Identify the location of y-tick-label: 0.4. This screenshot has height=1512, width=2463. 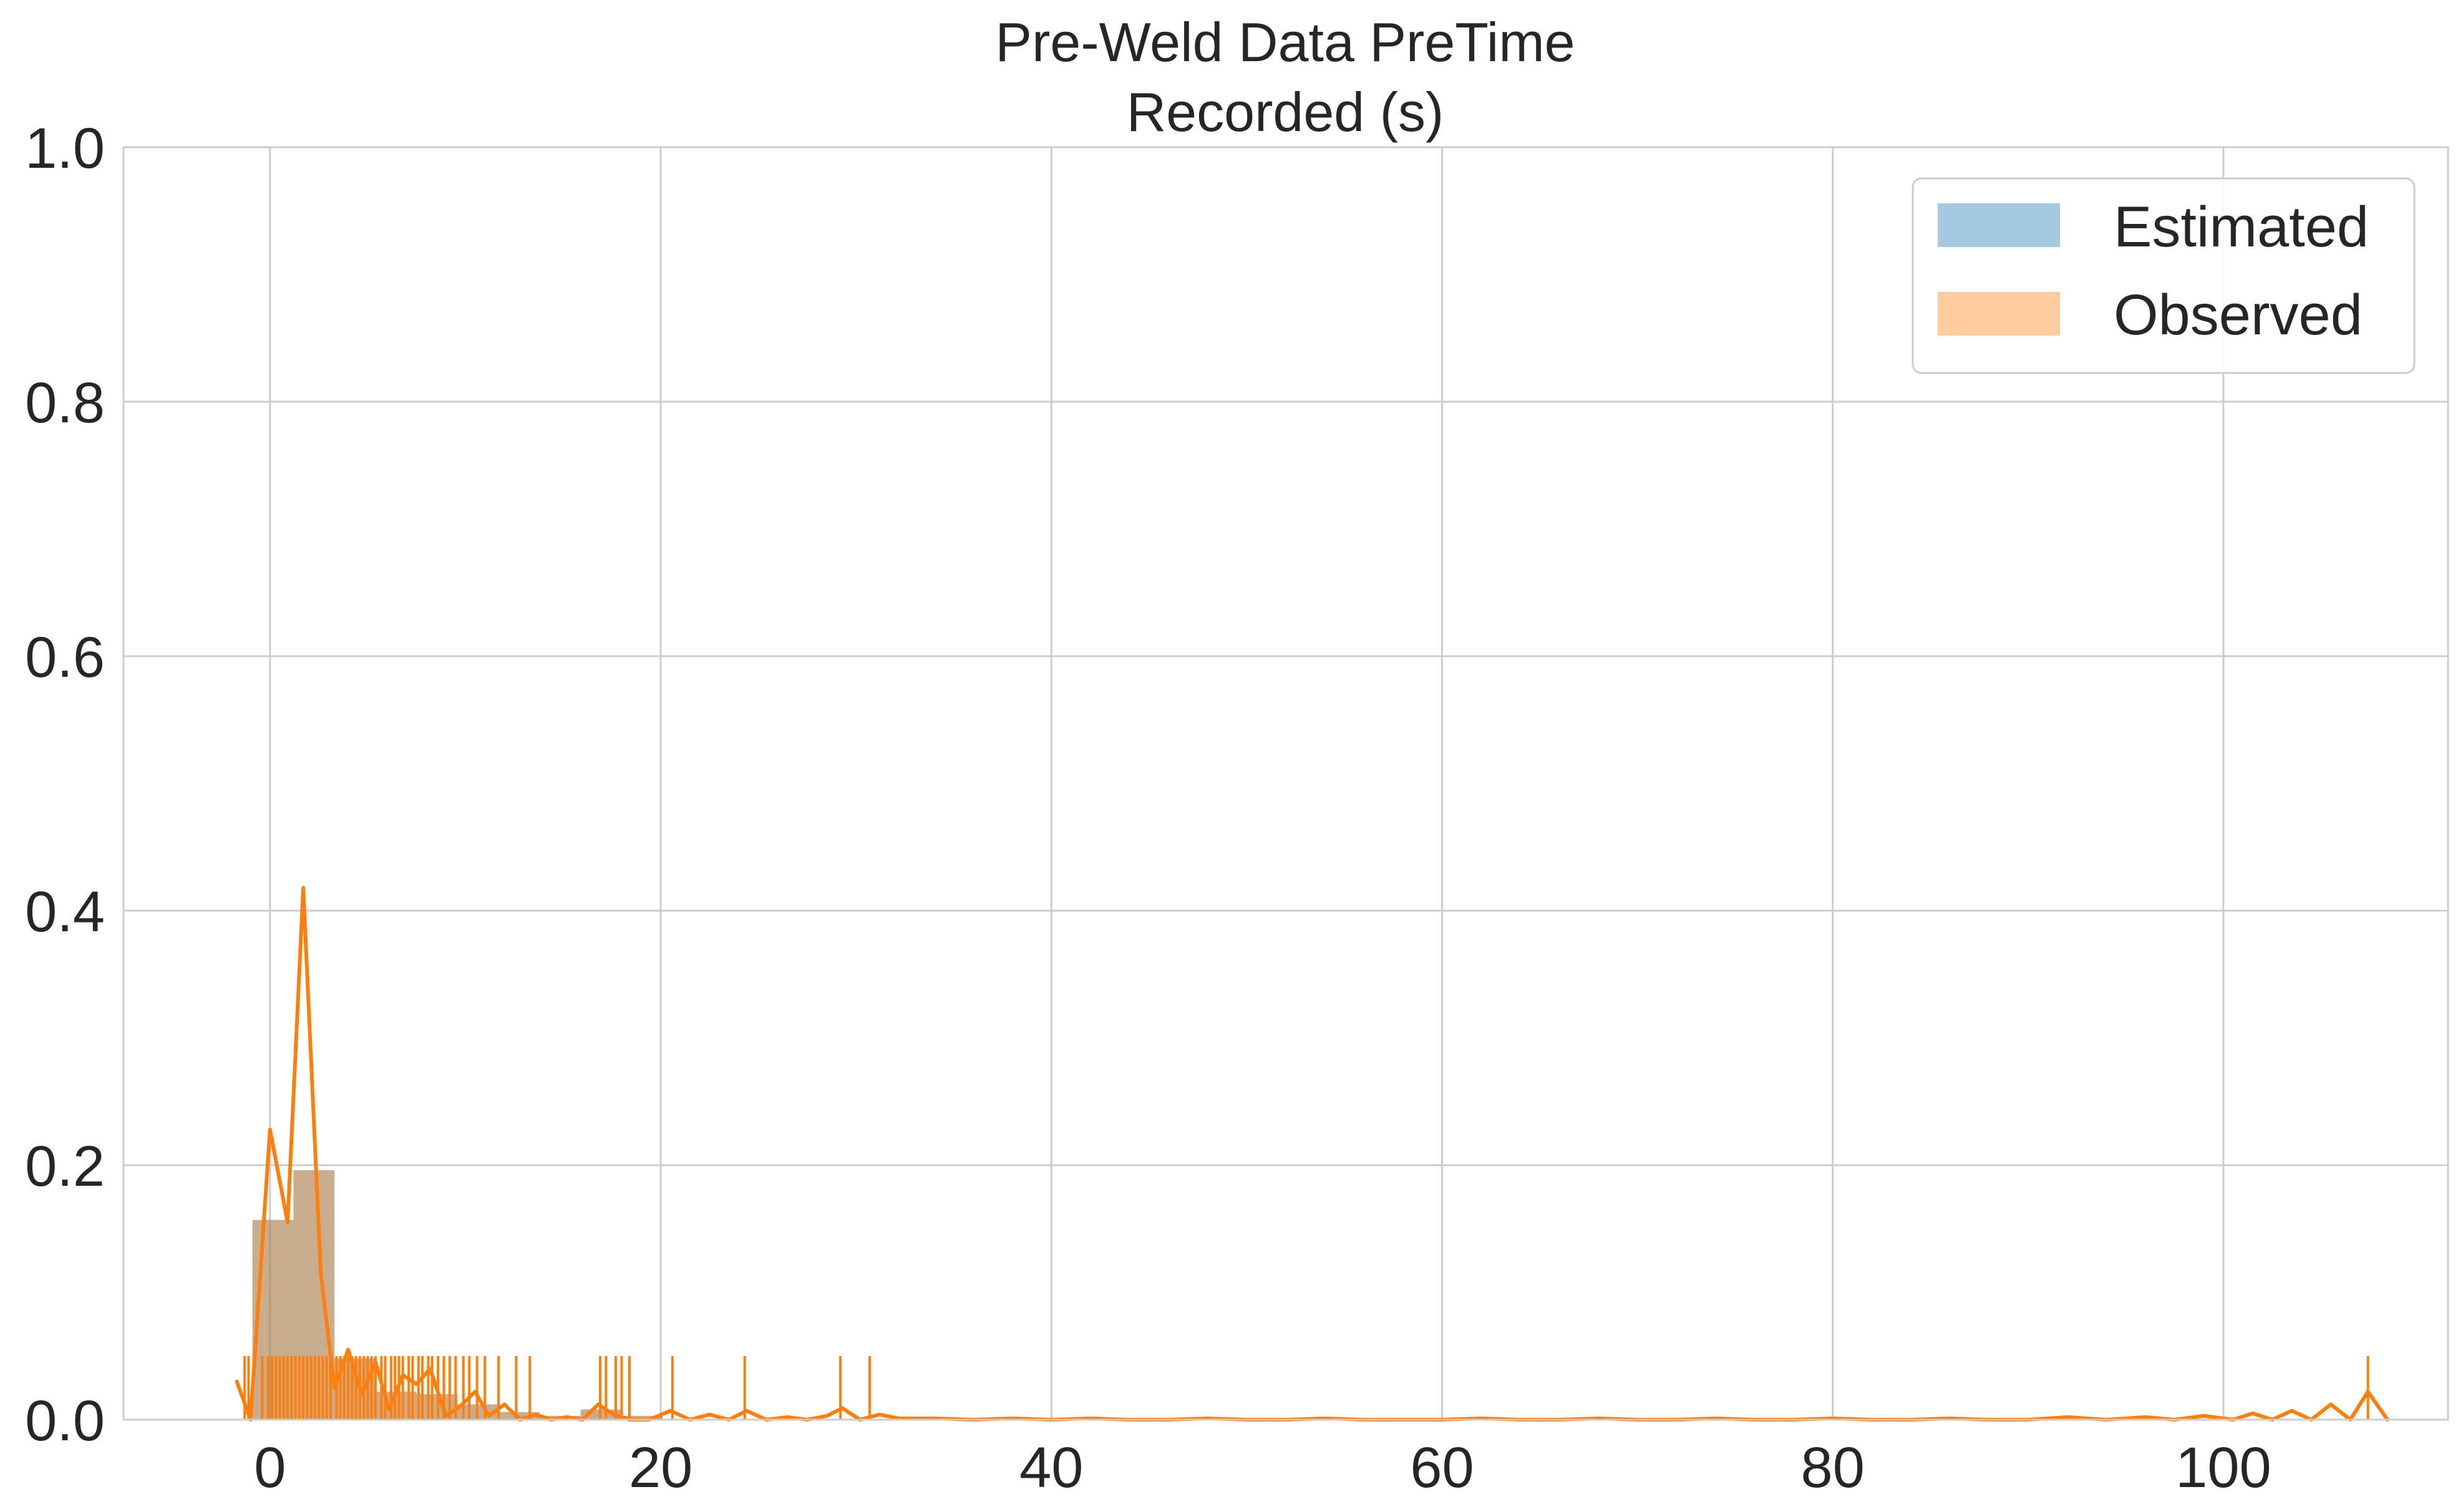
(65, 912).